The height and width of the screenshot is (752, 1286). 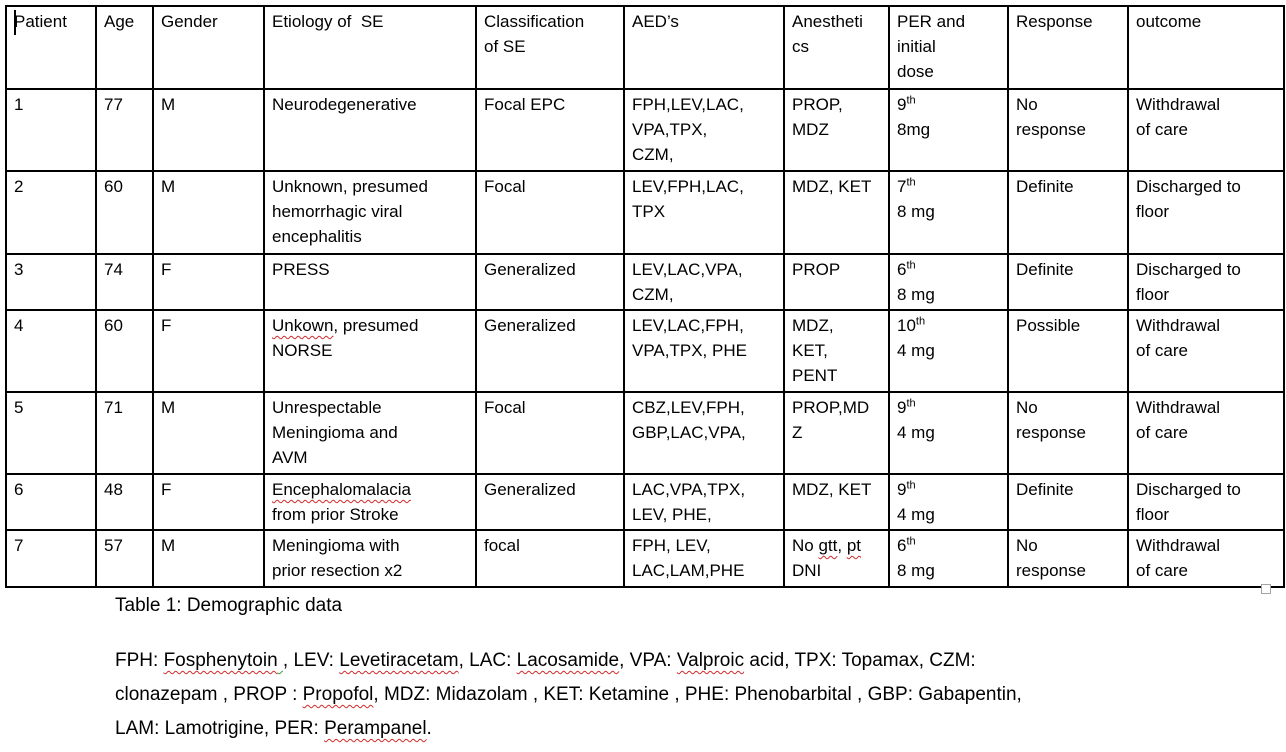 I want to click on cell-anesthetics: PROP, so click(x=836, y=282).